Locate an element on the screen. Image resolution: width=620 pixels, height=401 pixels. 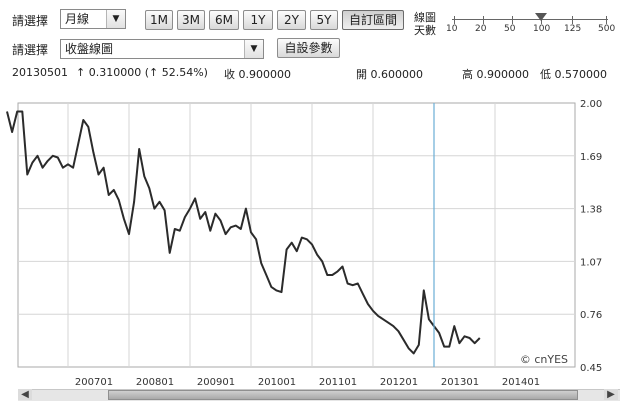
range-button-5: 5Y is located at coordinates (324, 20).